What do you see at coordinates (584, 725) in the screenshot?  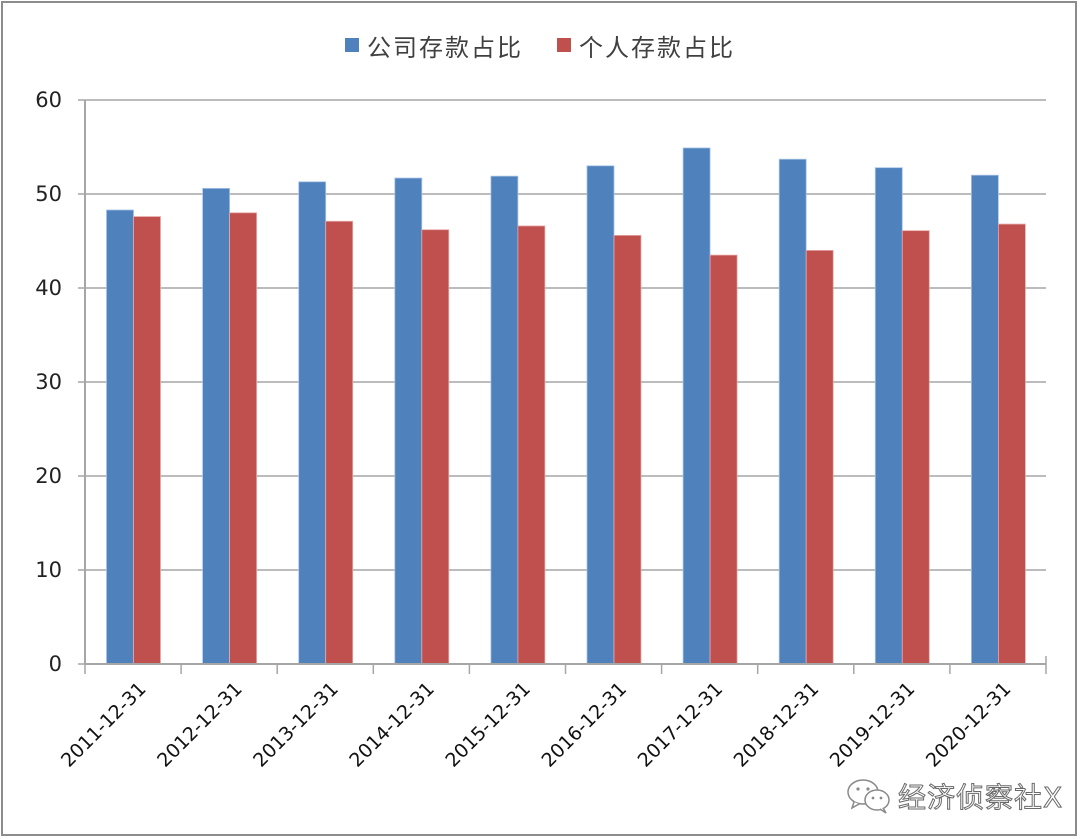 I see `x-tick-label: 2016-12-31` at bounding box center [584, 725].